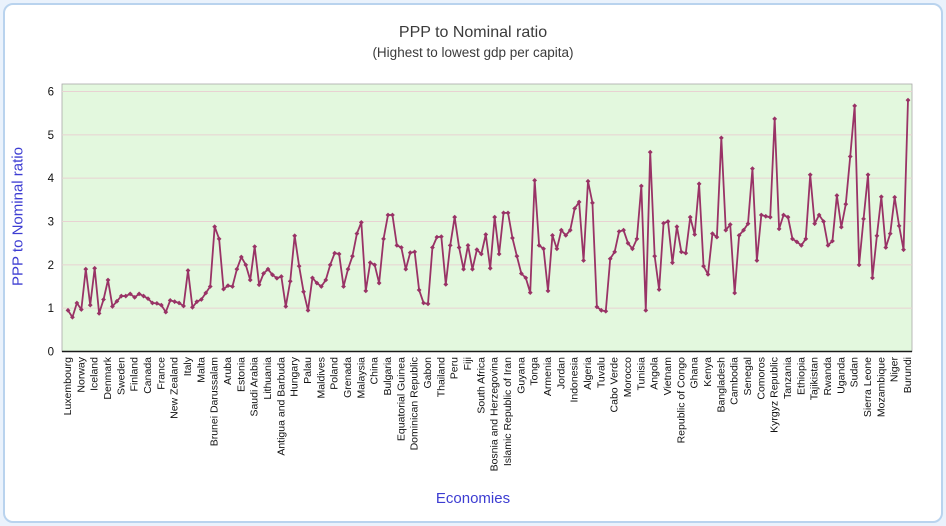 The height and width of the screenshot is (526, 946). I want to click on x-tick-label: Tuvalu, so click(601, 372).